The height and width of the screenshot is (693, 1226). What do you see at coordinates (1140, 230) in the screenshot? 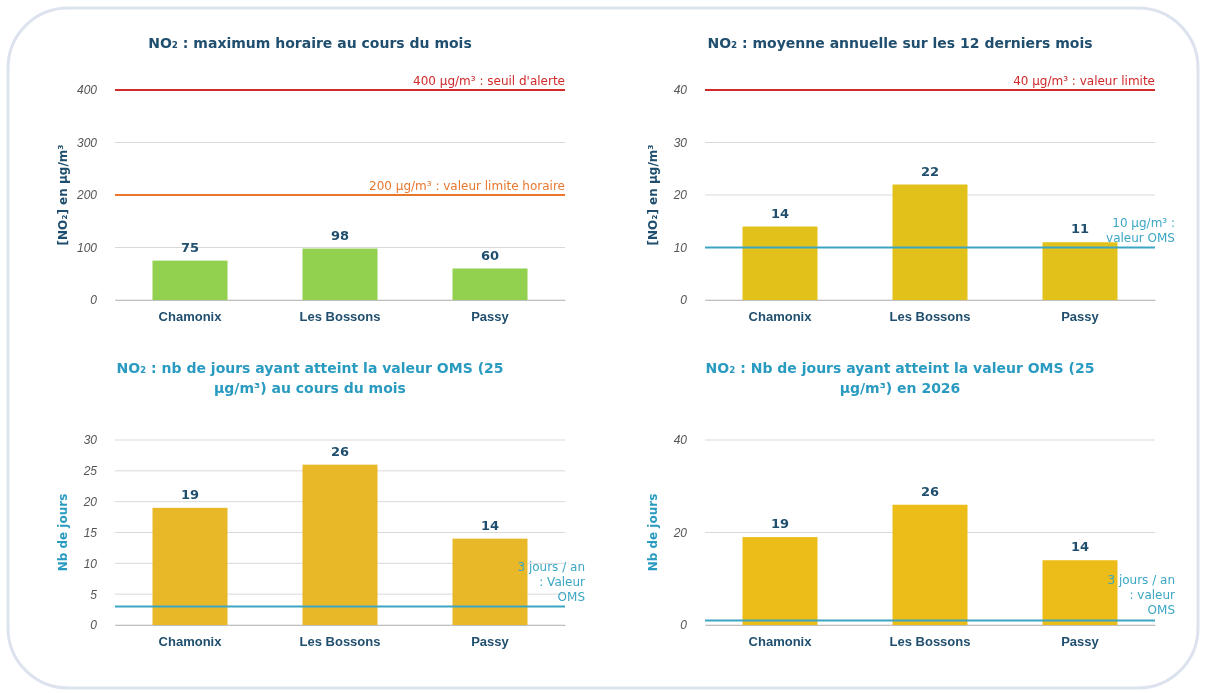
I see `ref-line-label: 10 µg/m³ : valeur OMS` at bounding box center [1140, 230].